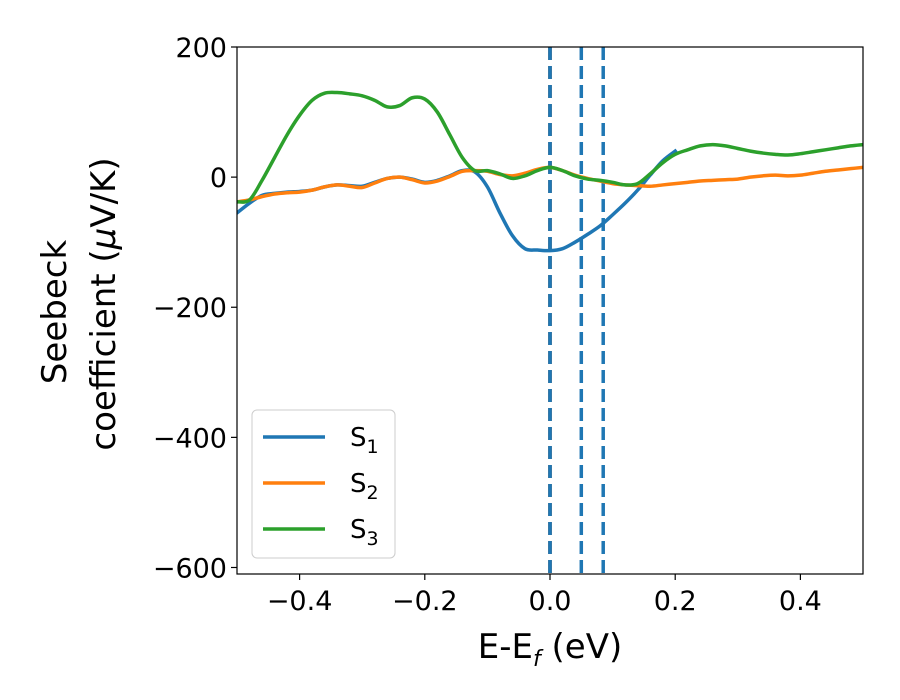 This screenshot has width=900, height=700. Describe the element at coordinates (576, 310) in the screenshot. I see `reference-lines` at that location.